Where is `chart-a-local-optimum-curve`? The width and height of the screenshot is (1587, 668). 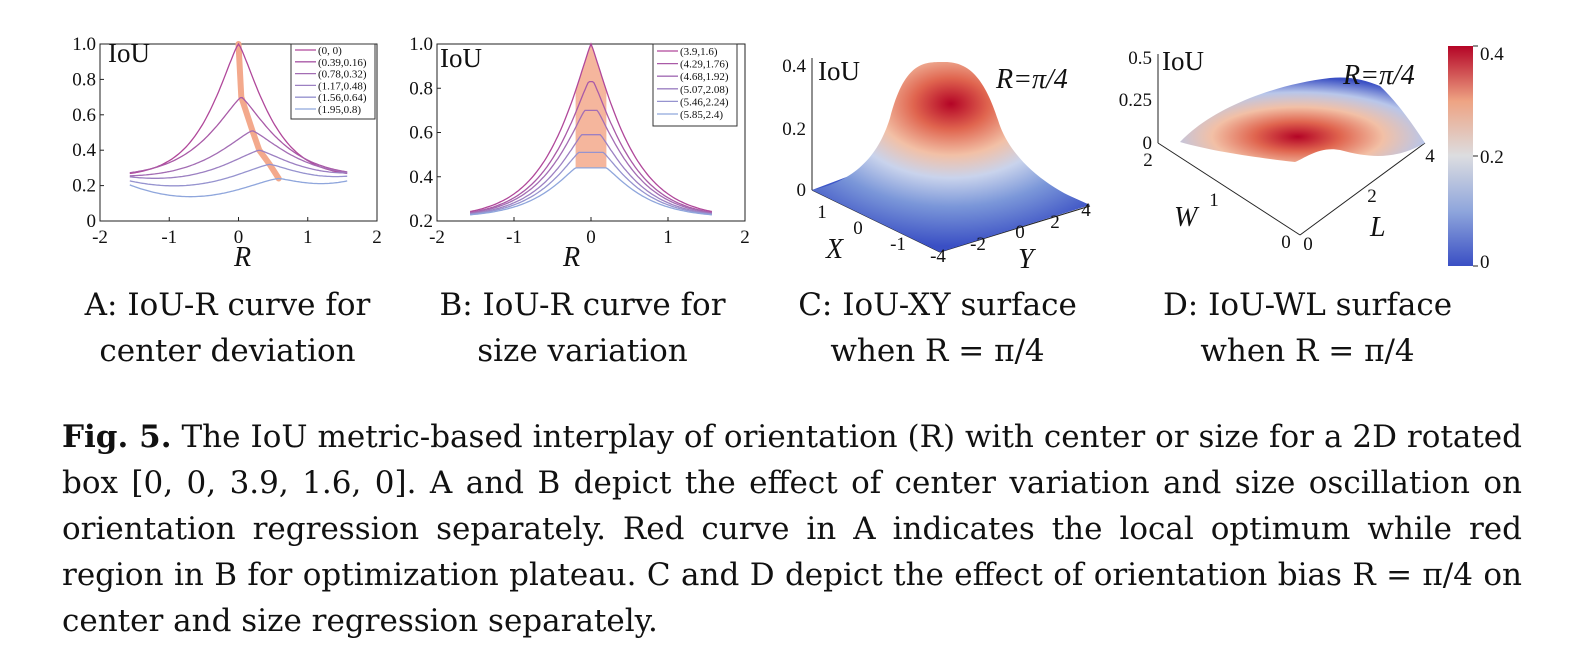
chart-a-local-optimum-curve is located at coordinates (258, 111).